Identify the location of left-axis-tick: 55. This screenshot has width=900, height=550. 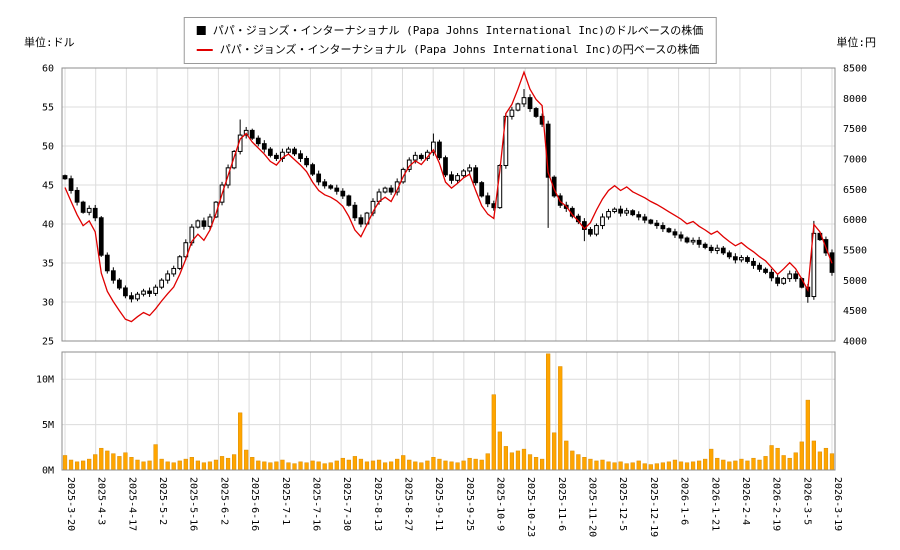
(48, 108).